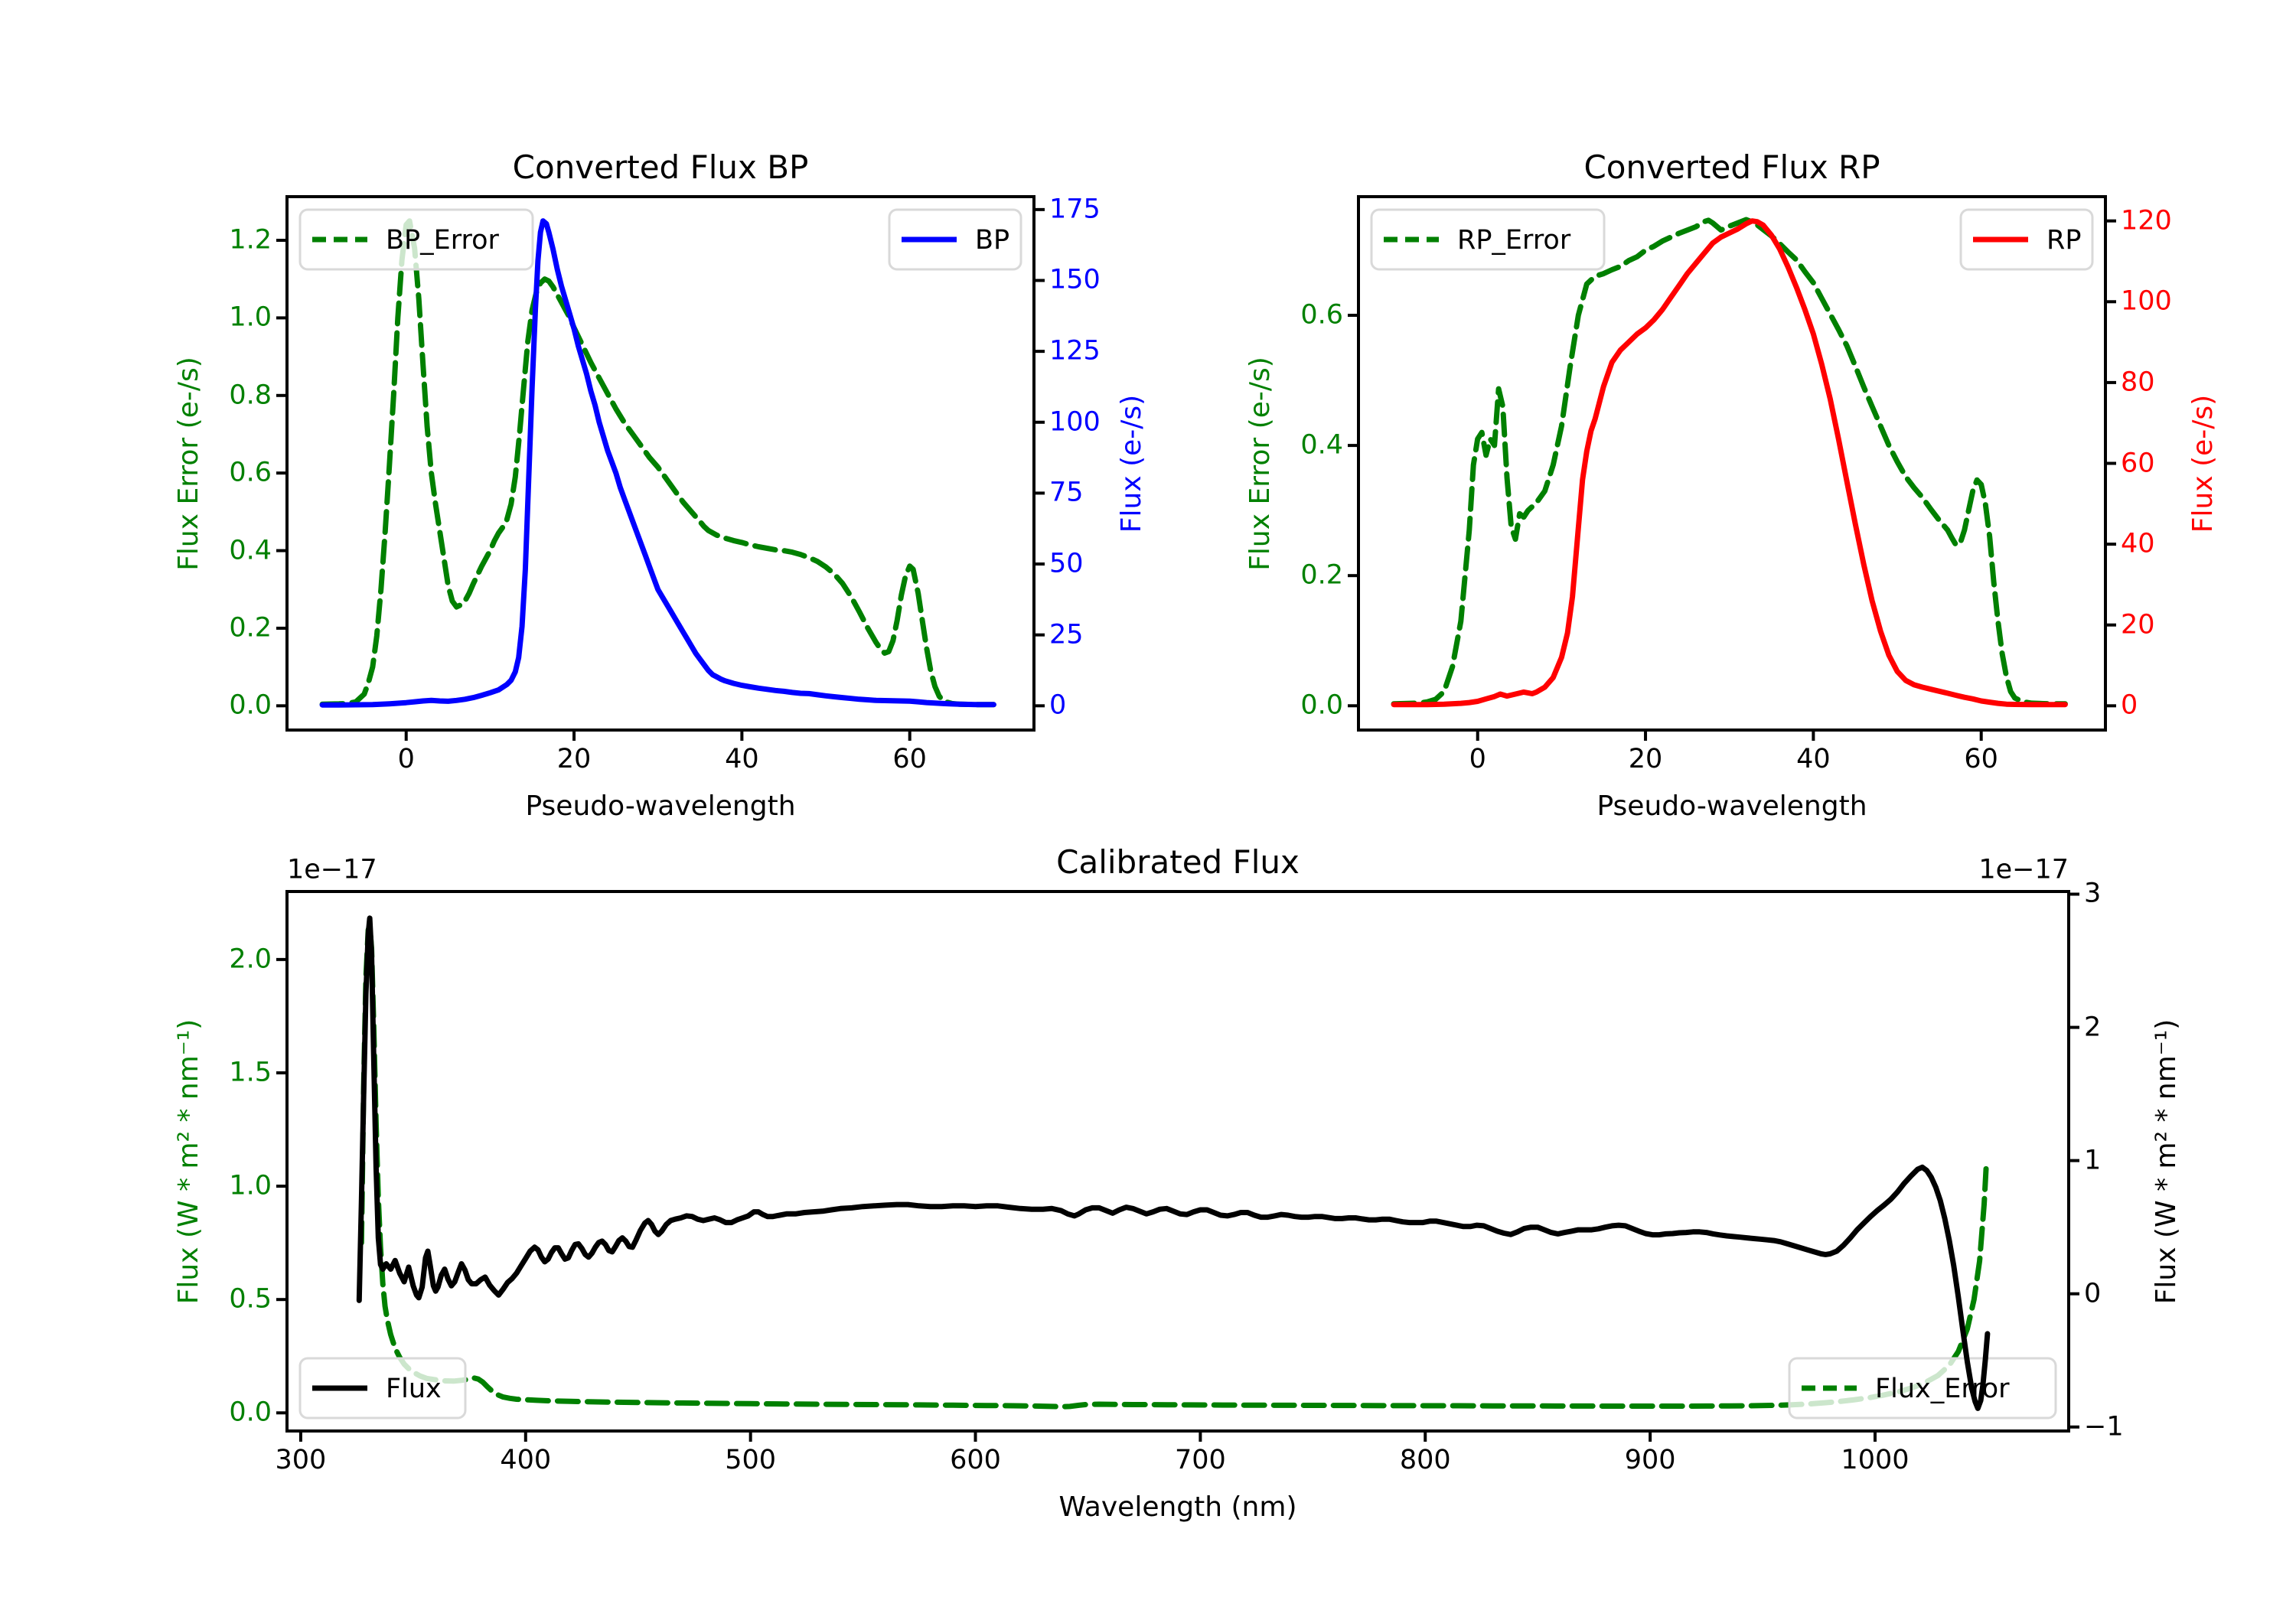 The height and width of the screenshot is (1607, 2296). I want to click on legend-flux_error: Flux_Error, so click(1922, 1388).